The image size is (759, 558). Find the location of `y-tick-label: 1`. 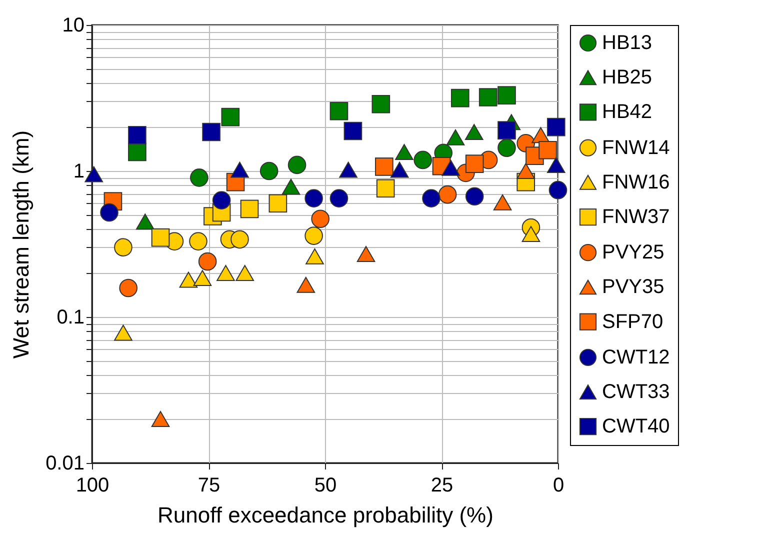

y-tick-label: 1 is located at coordinates (78, 171).